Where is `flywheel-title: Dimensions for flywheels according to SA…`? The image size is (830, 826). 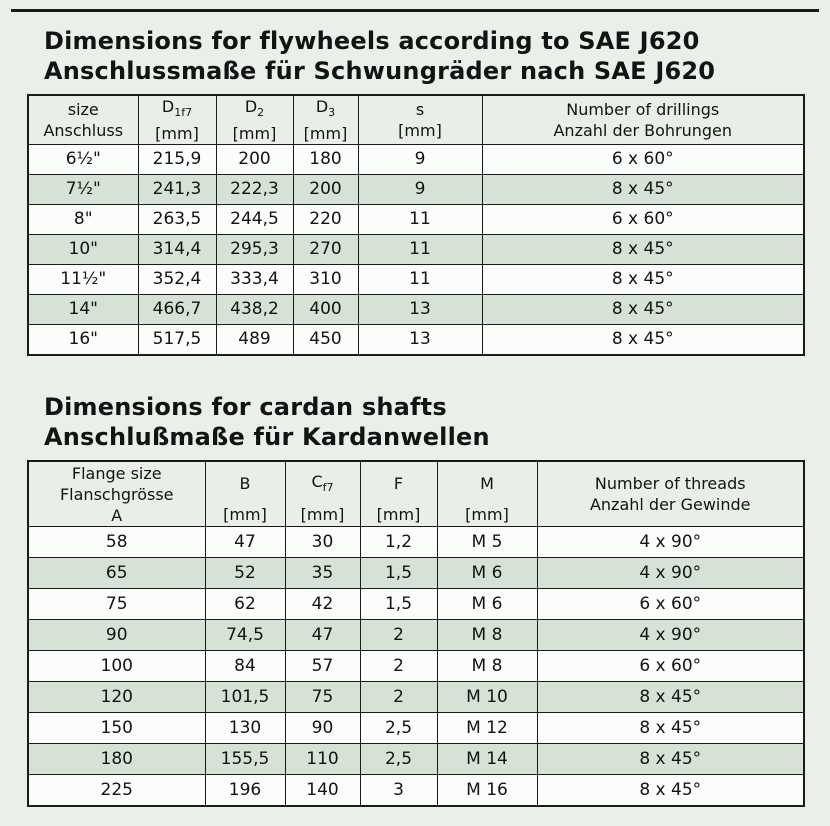 flywheel-title: Dimensions for flywheels according to SA… is located at coordinates (437, 56).